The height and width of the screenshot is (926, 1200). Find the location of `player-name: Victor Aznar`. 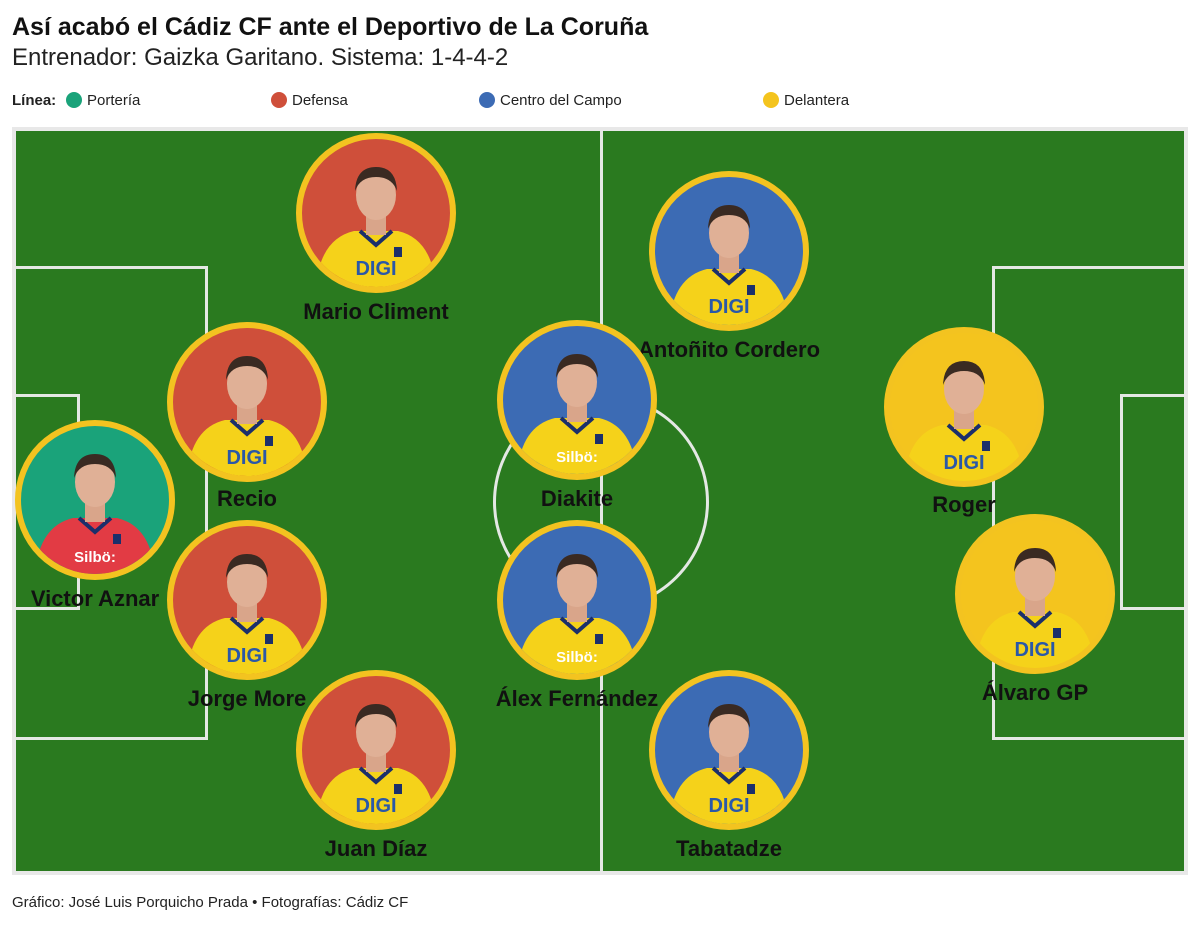

player-name: Victor Aznar is located at coordinates (95, 598).